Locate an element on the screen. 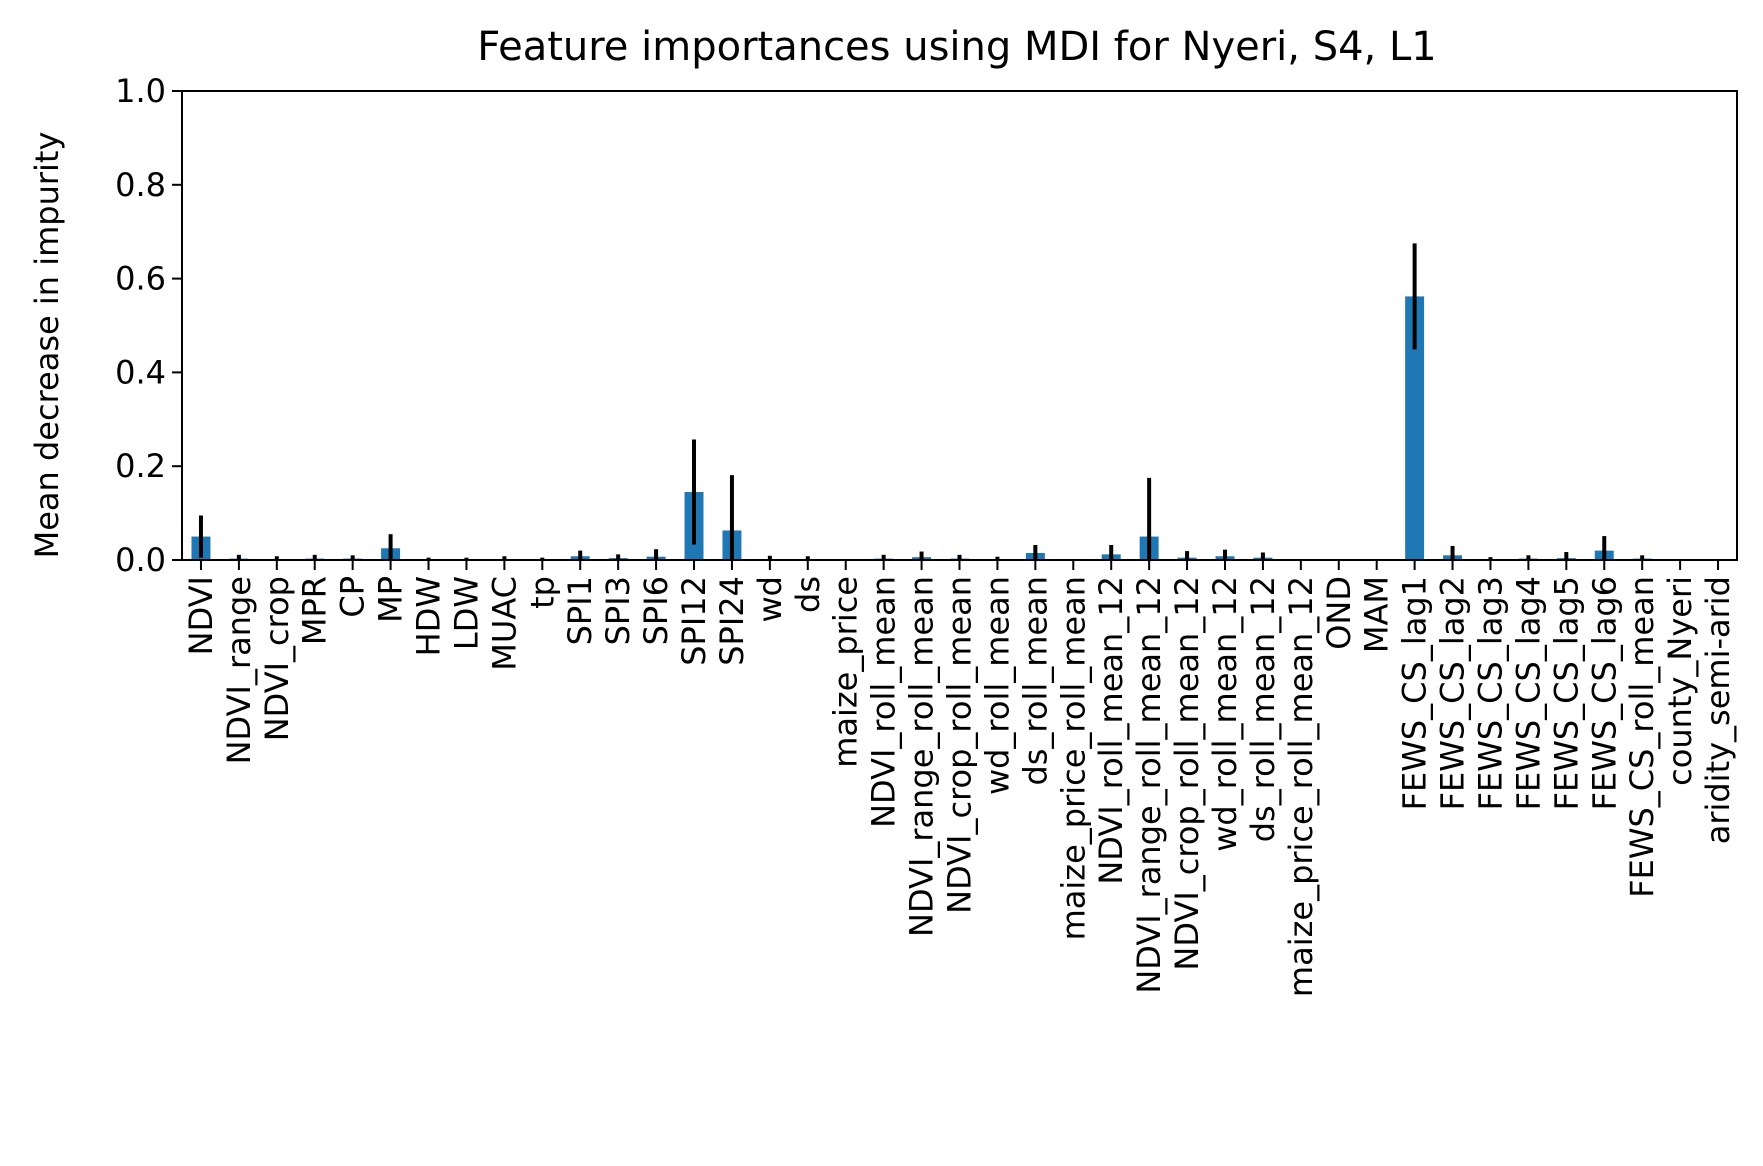 The width and height of the screenshot is (1763, 1166). x-tick-label: wd is located at coordinates (770, 599).